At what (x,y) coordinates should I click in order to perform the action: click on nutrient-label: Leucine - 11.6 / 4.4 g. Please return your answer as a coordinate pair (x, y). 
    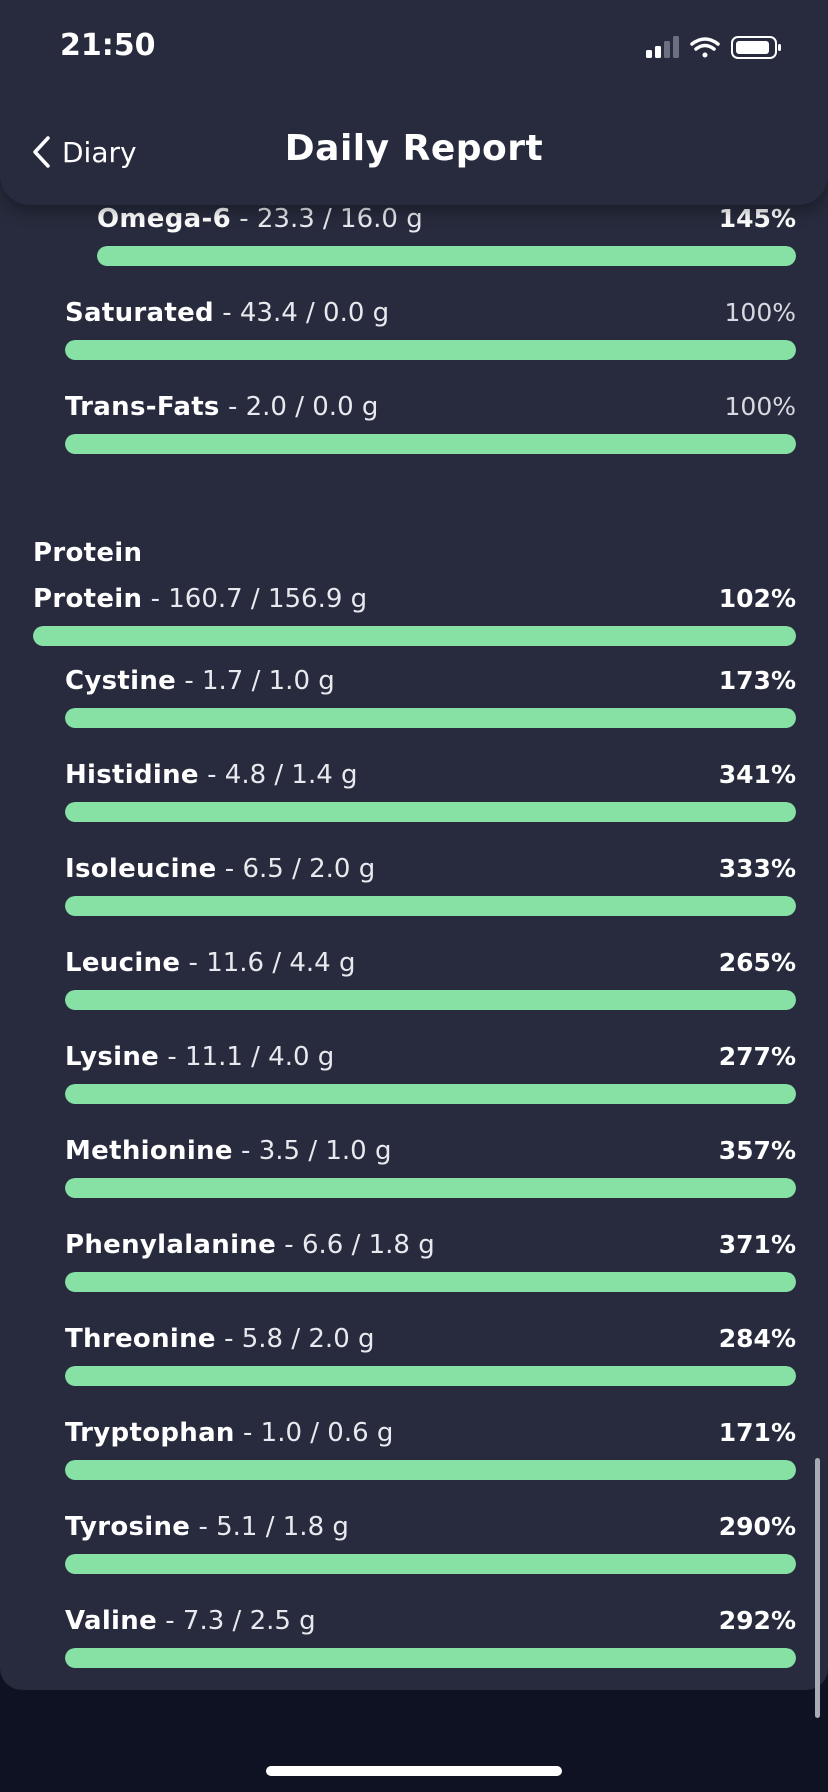
    Looking at the image, I should click on (210, 963).